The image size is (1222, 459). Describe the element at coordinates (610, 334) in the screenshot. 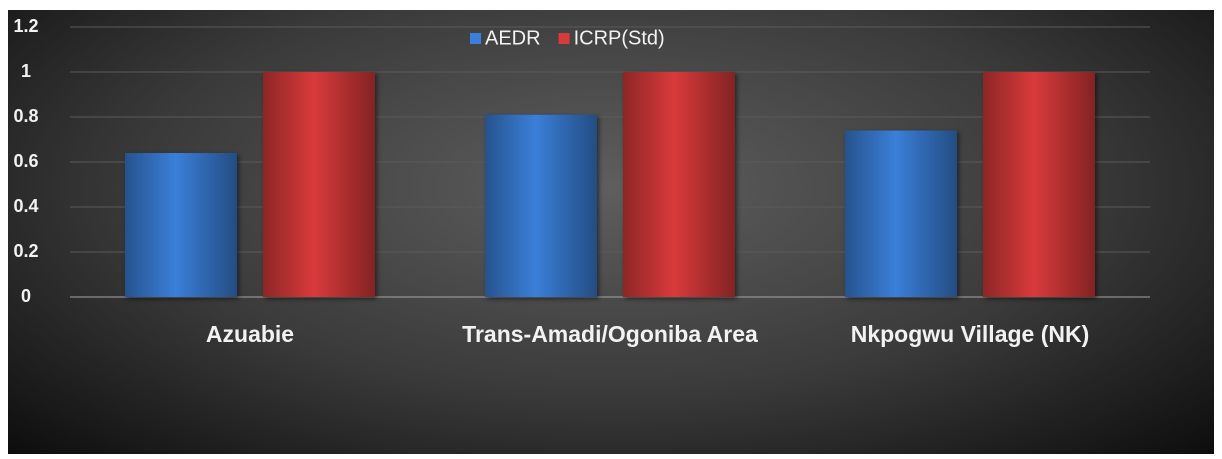

I see `x-tick-label: Trans-Amadi/Ogoniba Area` at that location.